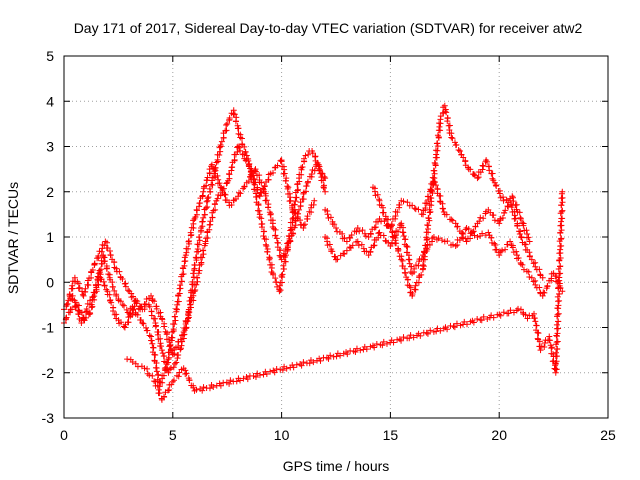 The image size is (640, 480). I want to click on x-tick-label: 25, so click(608, 435).